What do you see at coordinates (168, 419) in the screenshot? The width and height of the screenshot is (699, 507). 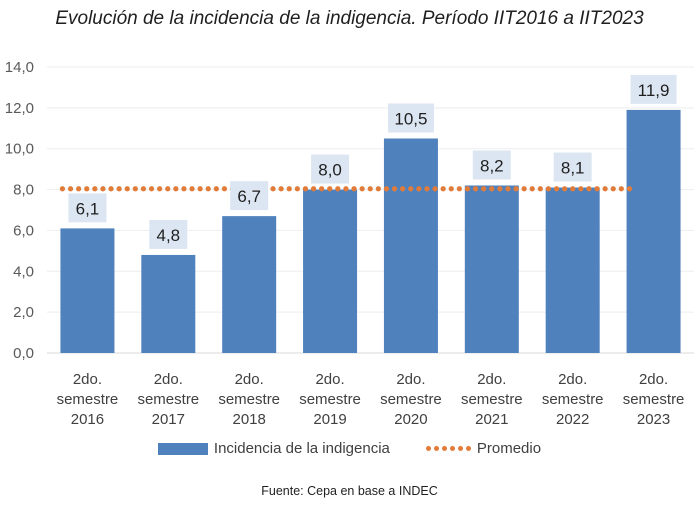 I see `x-tick-label: 2017` at bounding box center [168, 419].